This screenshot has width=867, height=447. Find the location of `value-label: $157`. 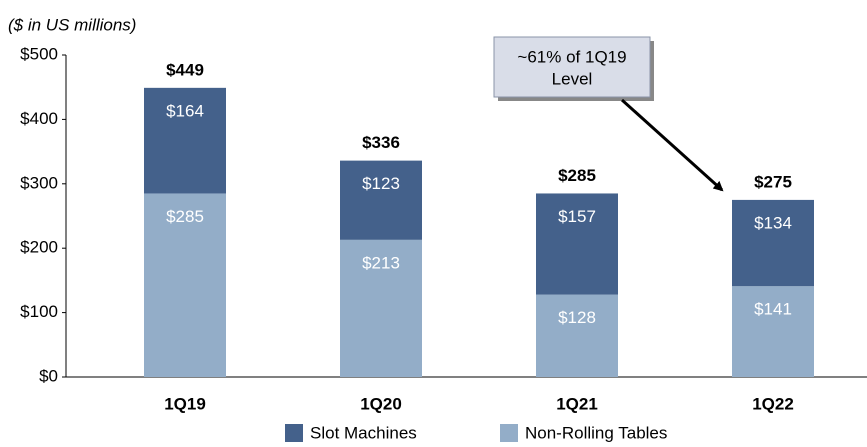

value-label: $157 is located at coordinates (577, 216).